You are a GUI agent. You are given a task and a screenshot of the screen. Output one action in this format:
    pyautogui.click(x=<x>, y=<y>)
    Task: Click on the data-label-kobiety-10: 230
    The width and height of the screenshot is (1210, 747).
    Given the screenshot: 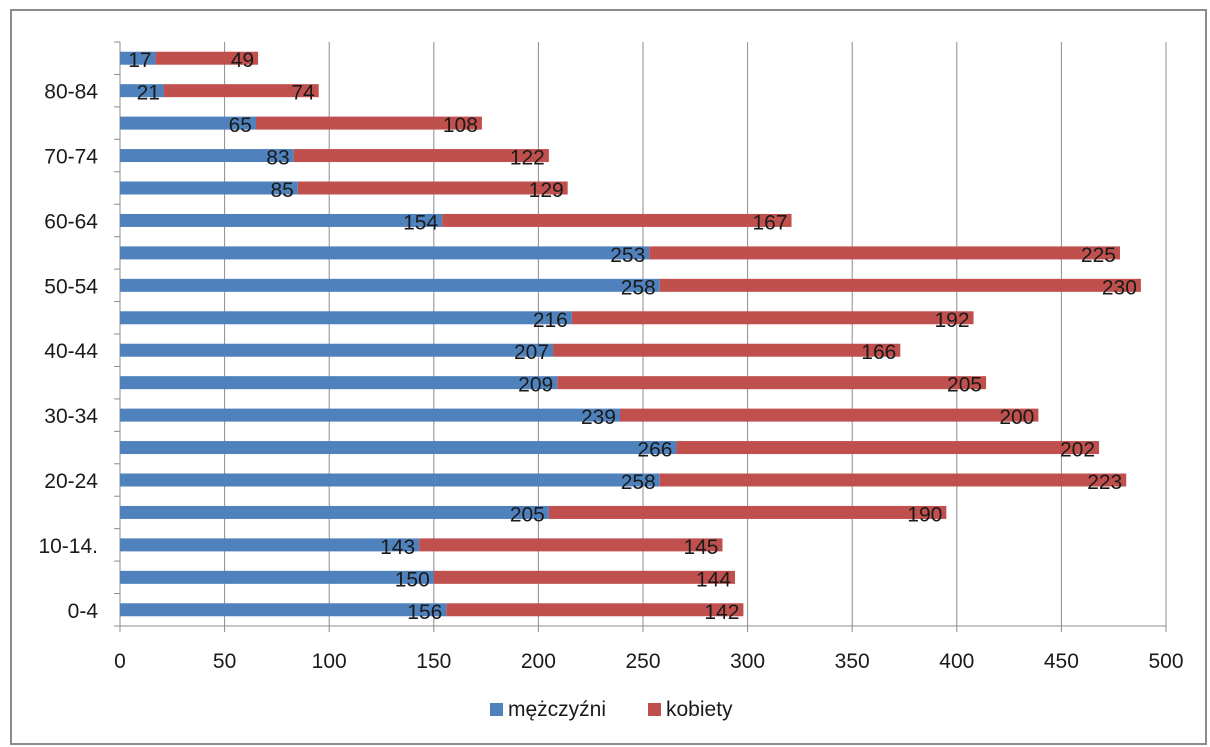 What is the action you would take?
    pyautogui.click(x=1119, y=287)
    